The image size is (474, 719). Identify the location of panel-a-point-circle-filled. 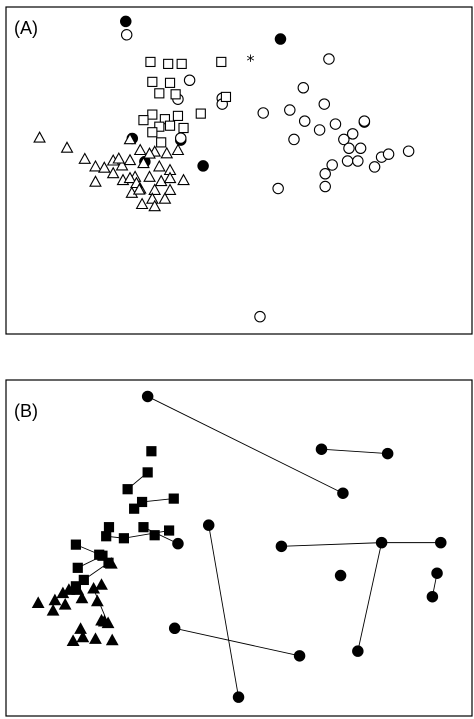
(280, 39).